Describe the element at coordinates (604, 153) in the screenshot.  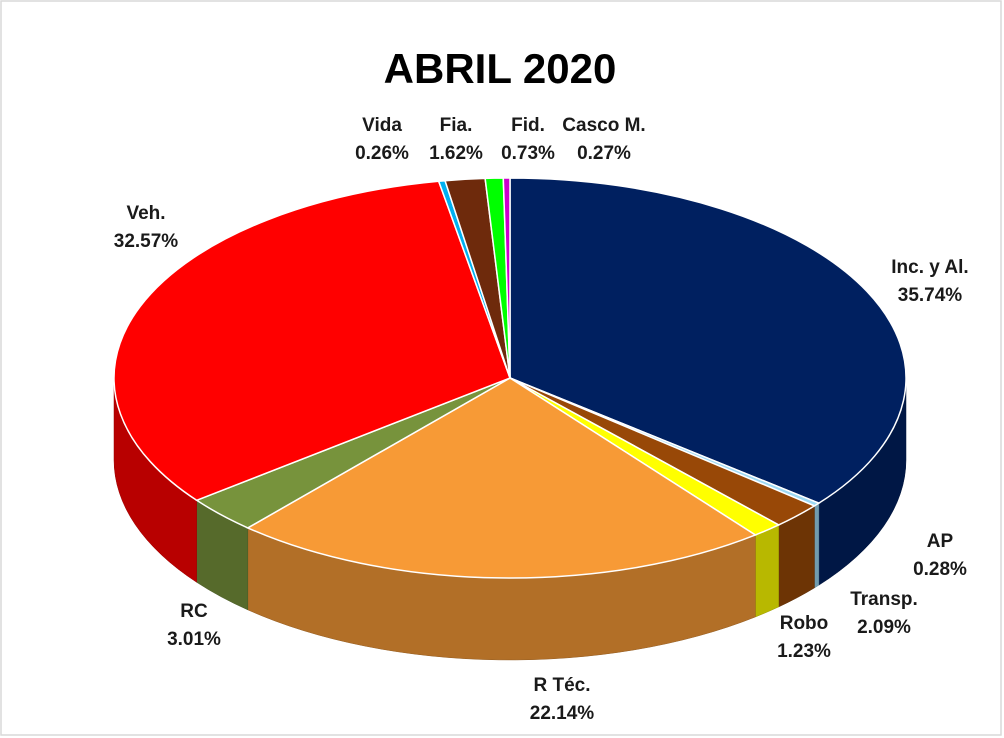
I see `value-label: 0.27%` at that location.